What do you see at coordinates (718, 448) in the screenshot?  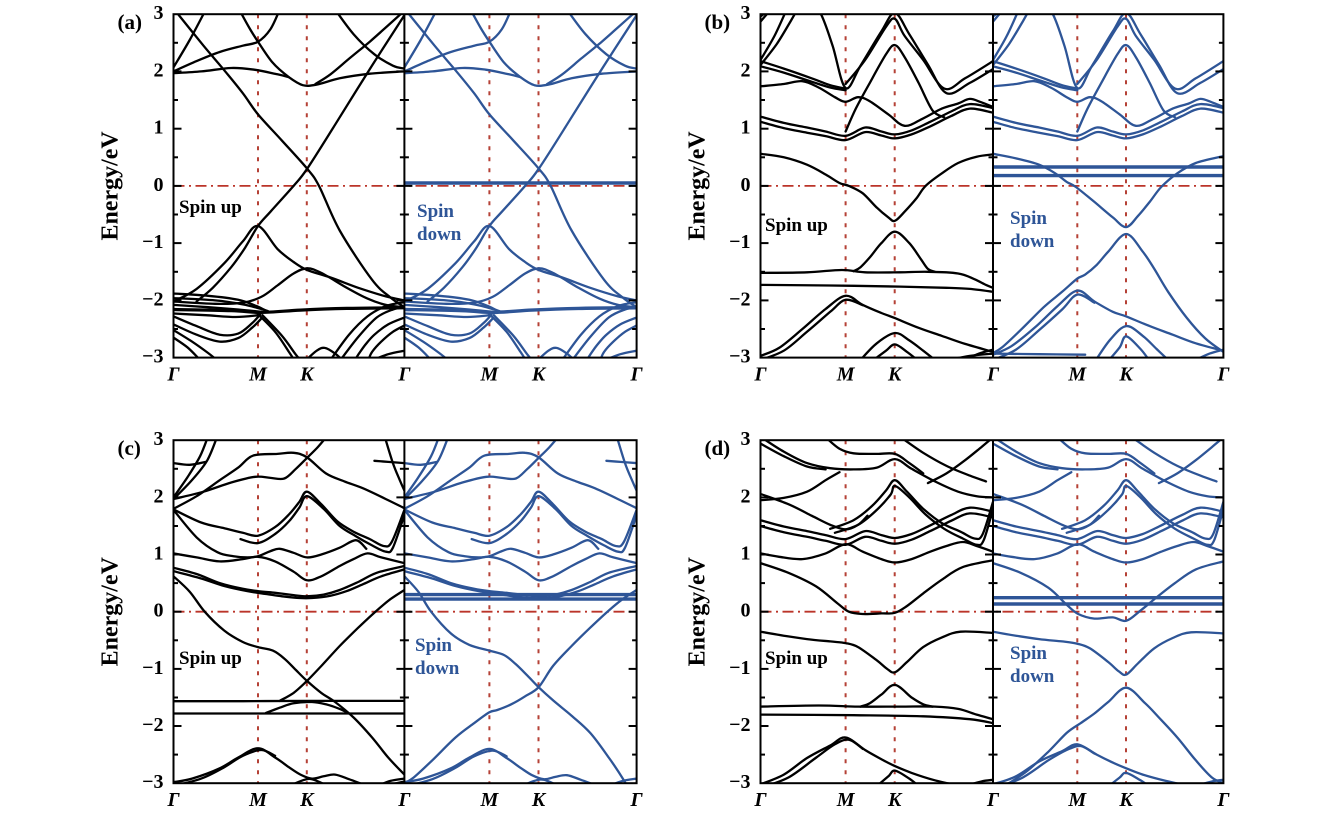 I see `svg-text: (d)` at bounding box center [718, 448].